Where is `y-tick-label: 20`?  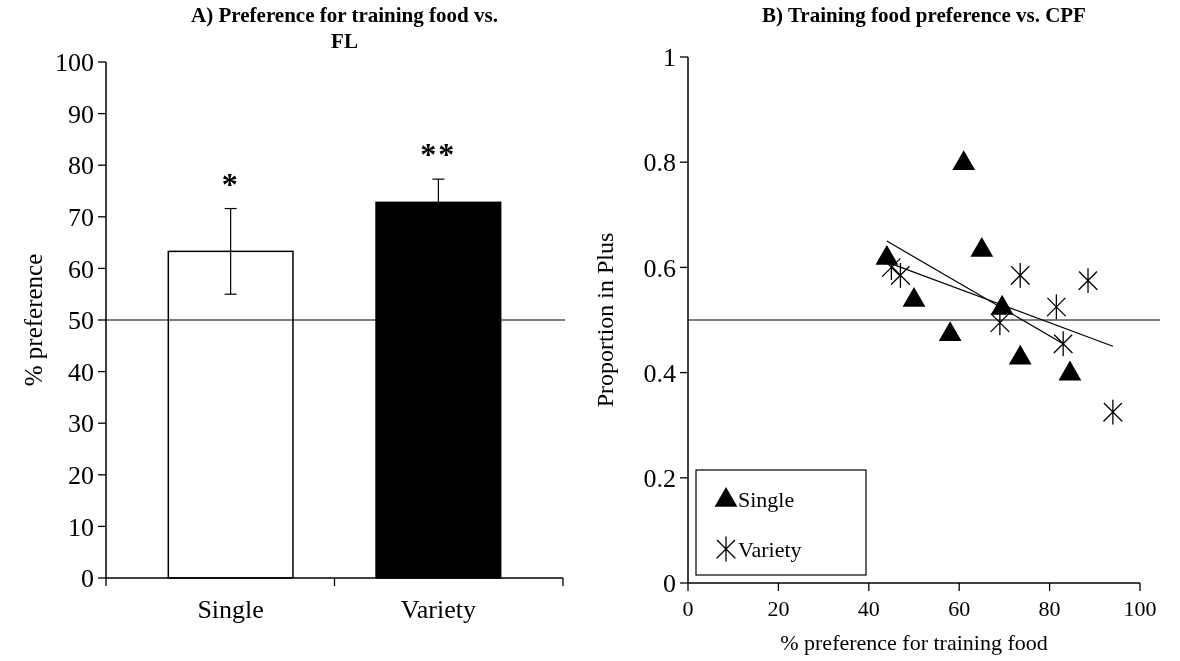 y-tick-label: 20 is located at coordinates (81, 475).